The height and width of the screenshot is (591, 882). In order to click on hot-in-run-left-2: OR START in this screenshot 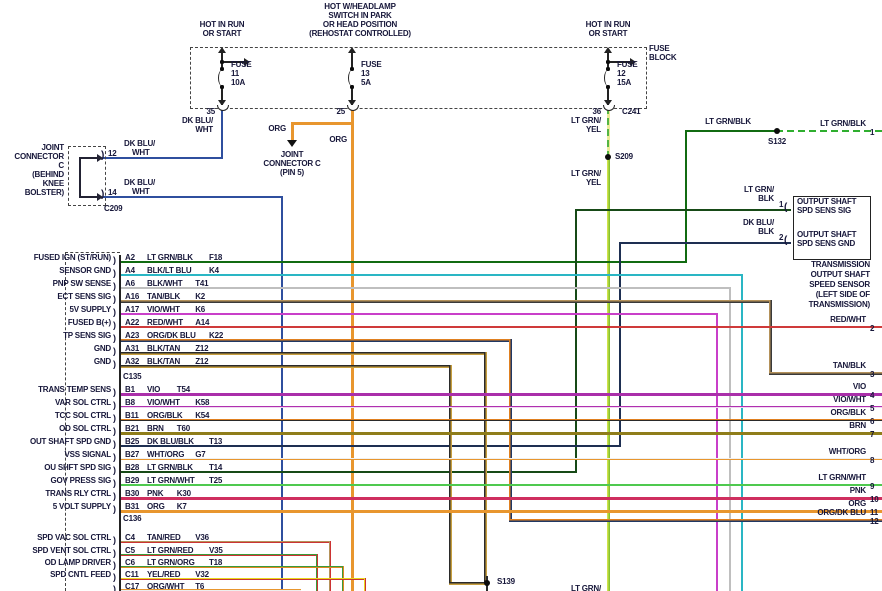, I will do `click(222, 33)`.